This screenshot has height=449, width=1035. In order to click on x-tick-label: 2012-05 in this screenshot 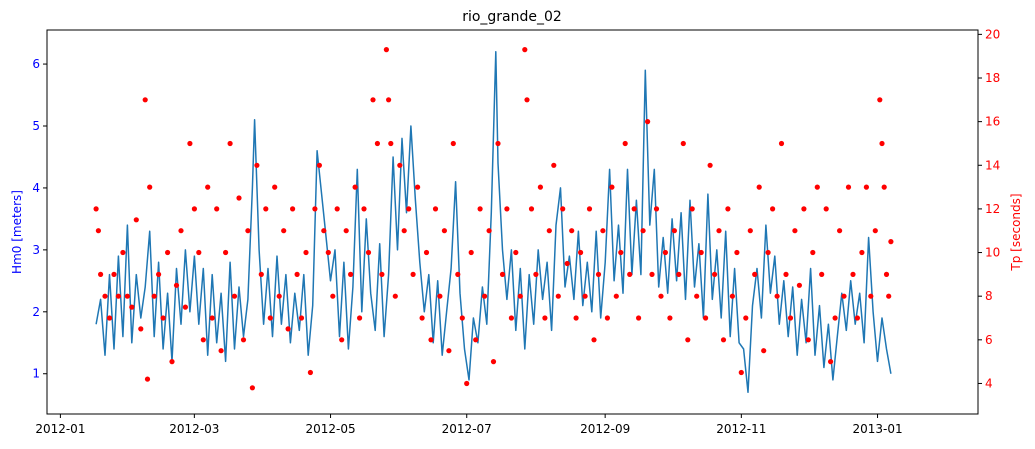, I will do `click(330, 429)`.